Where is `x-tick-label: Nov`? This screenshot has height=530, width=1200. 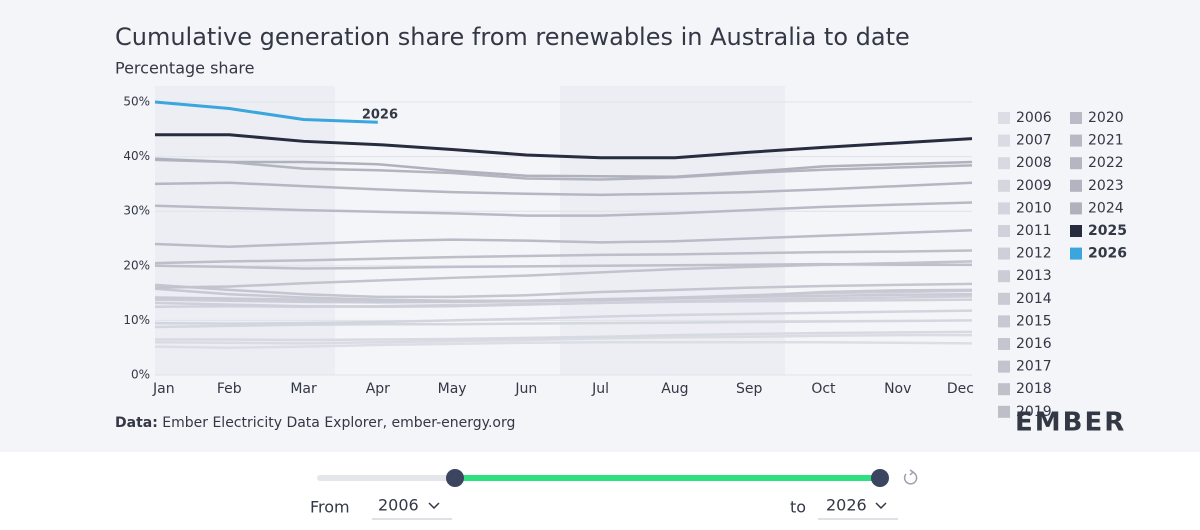
x-tick-label: Nov is located at coordinates (897, 389).